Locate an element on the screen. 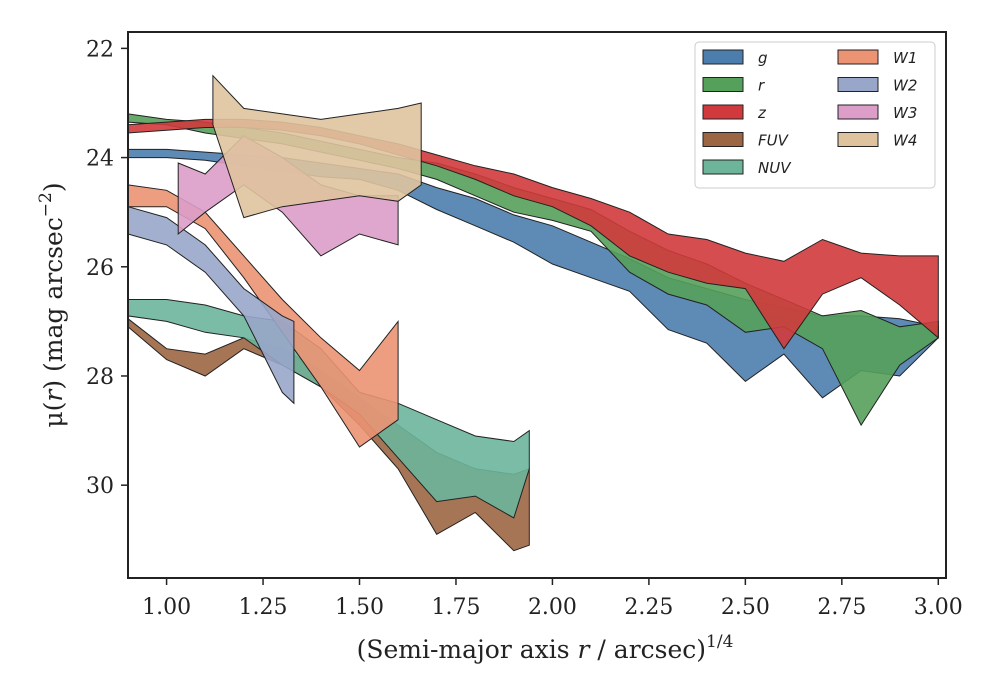 The height and width of the screenshot is (700, 1000). y-tick-label: 28 is located at coordinates (100, 377).